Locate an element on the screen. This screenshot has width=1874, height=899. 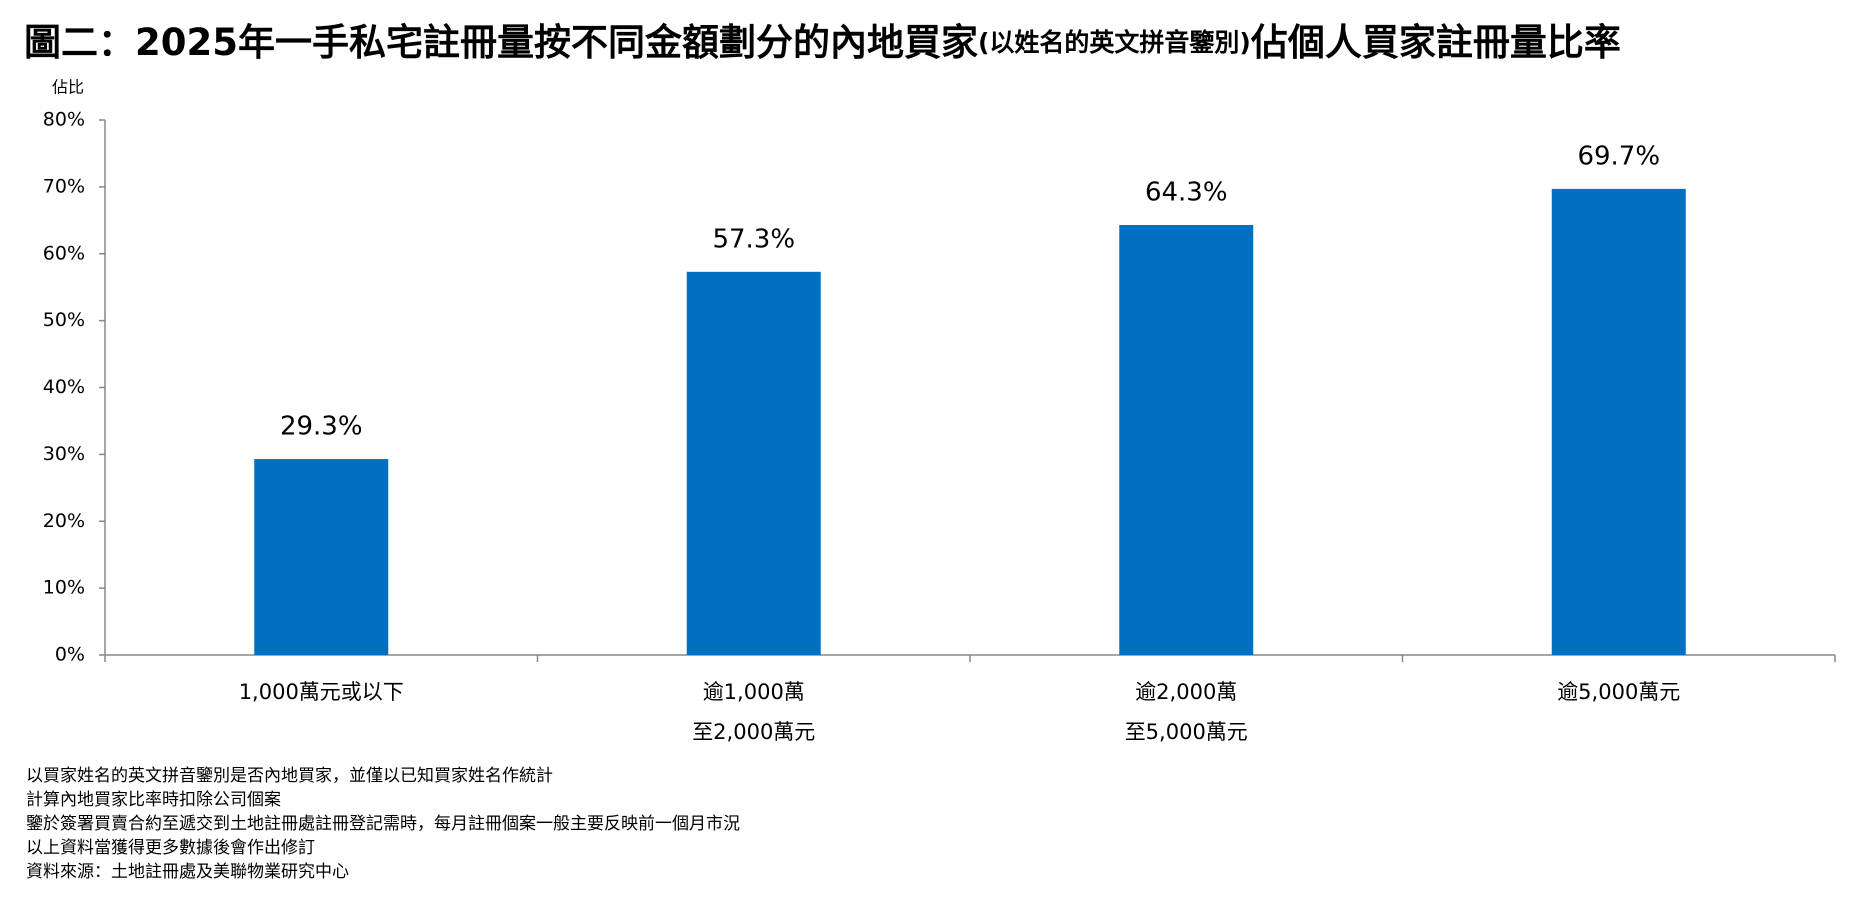
y-tick-label: 10% is located at coordinates (64, 588).